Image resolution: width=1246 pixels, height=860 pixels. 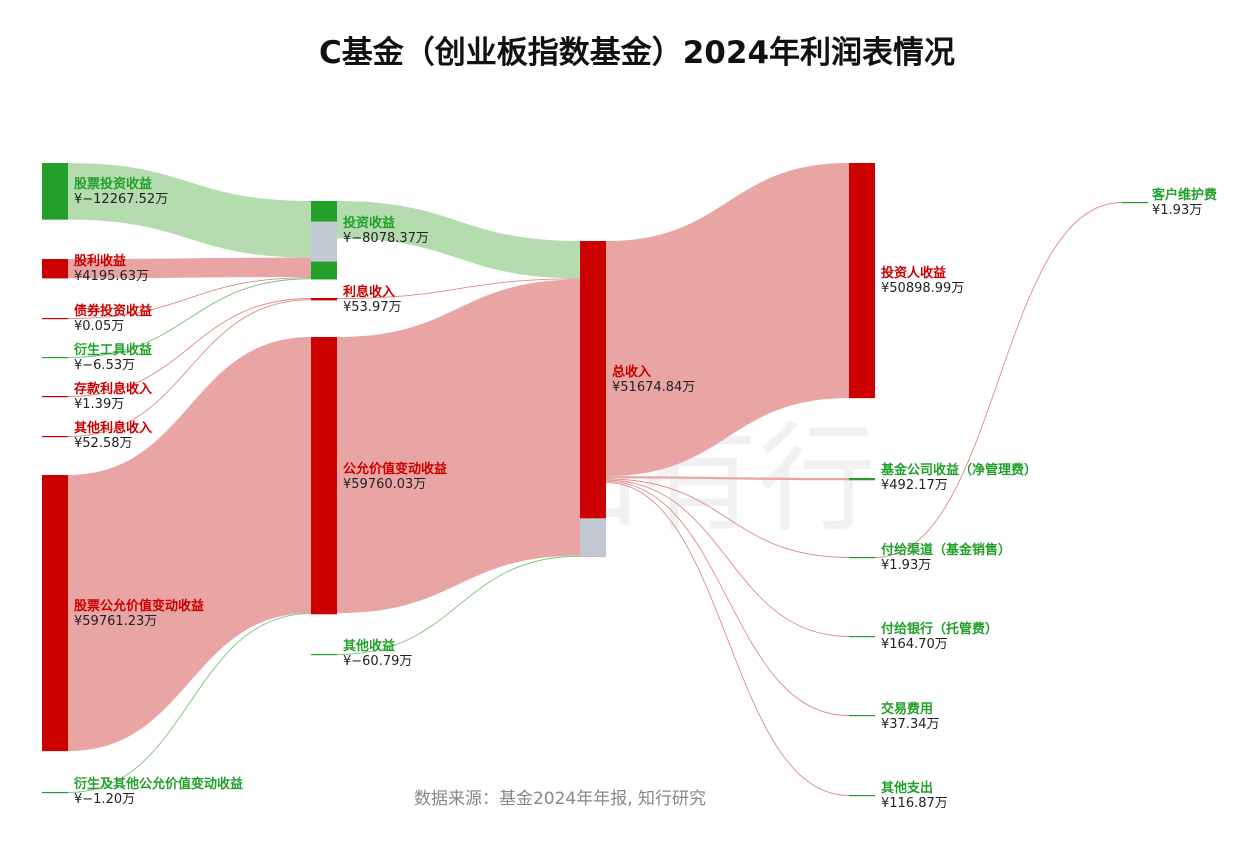 I want to click on node-value-client: ¥1.93万, so click(x=1177, y=210).